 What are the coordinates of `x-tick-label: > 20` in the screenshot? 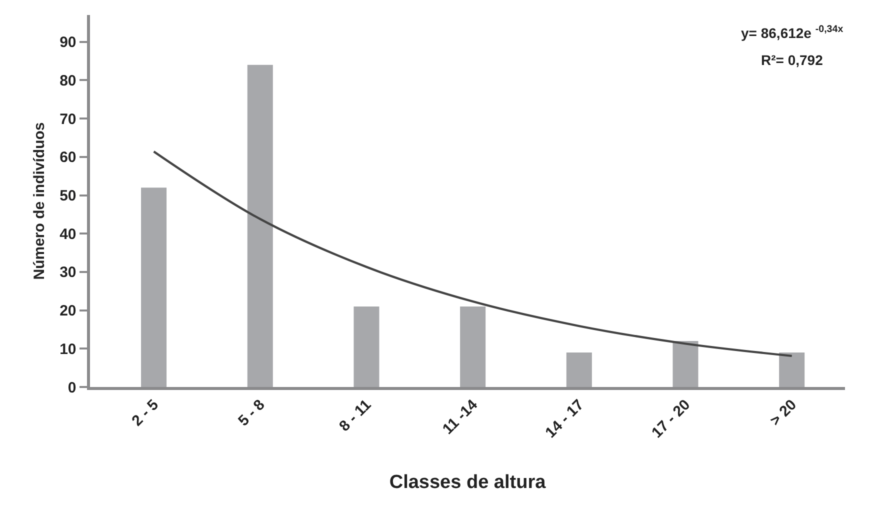 It's located at (783, 413).